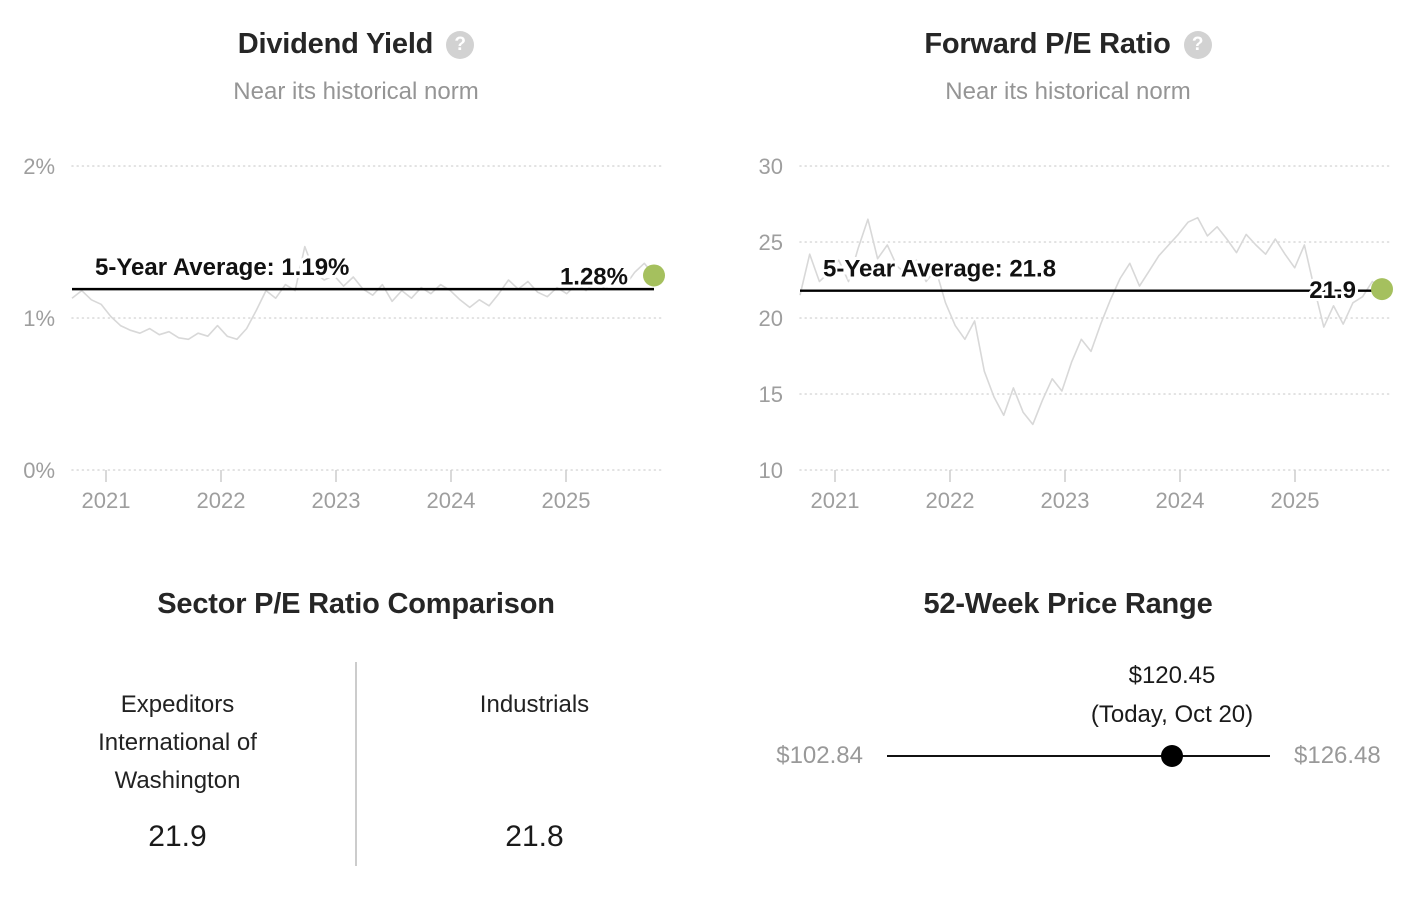  What do you see at coordinates (534, 704) in the screenshot?
I see `sector-name-label: Industrials` at bounding box center [534, 704].